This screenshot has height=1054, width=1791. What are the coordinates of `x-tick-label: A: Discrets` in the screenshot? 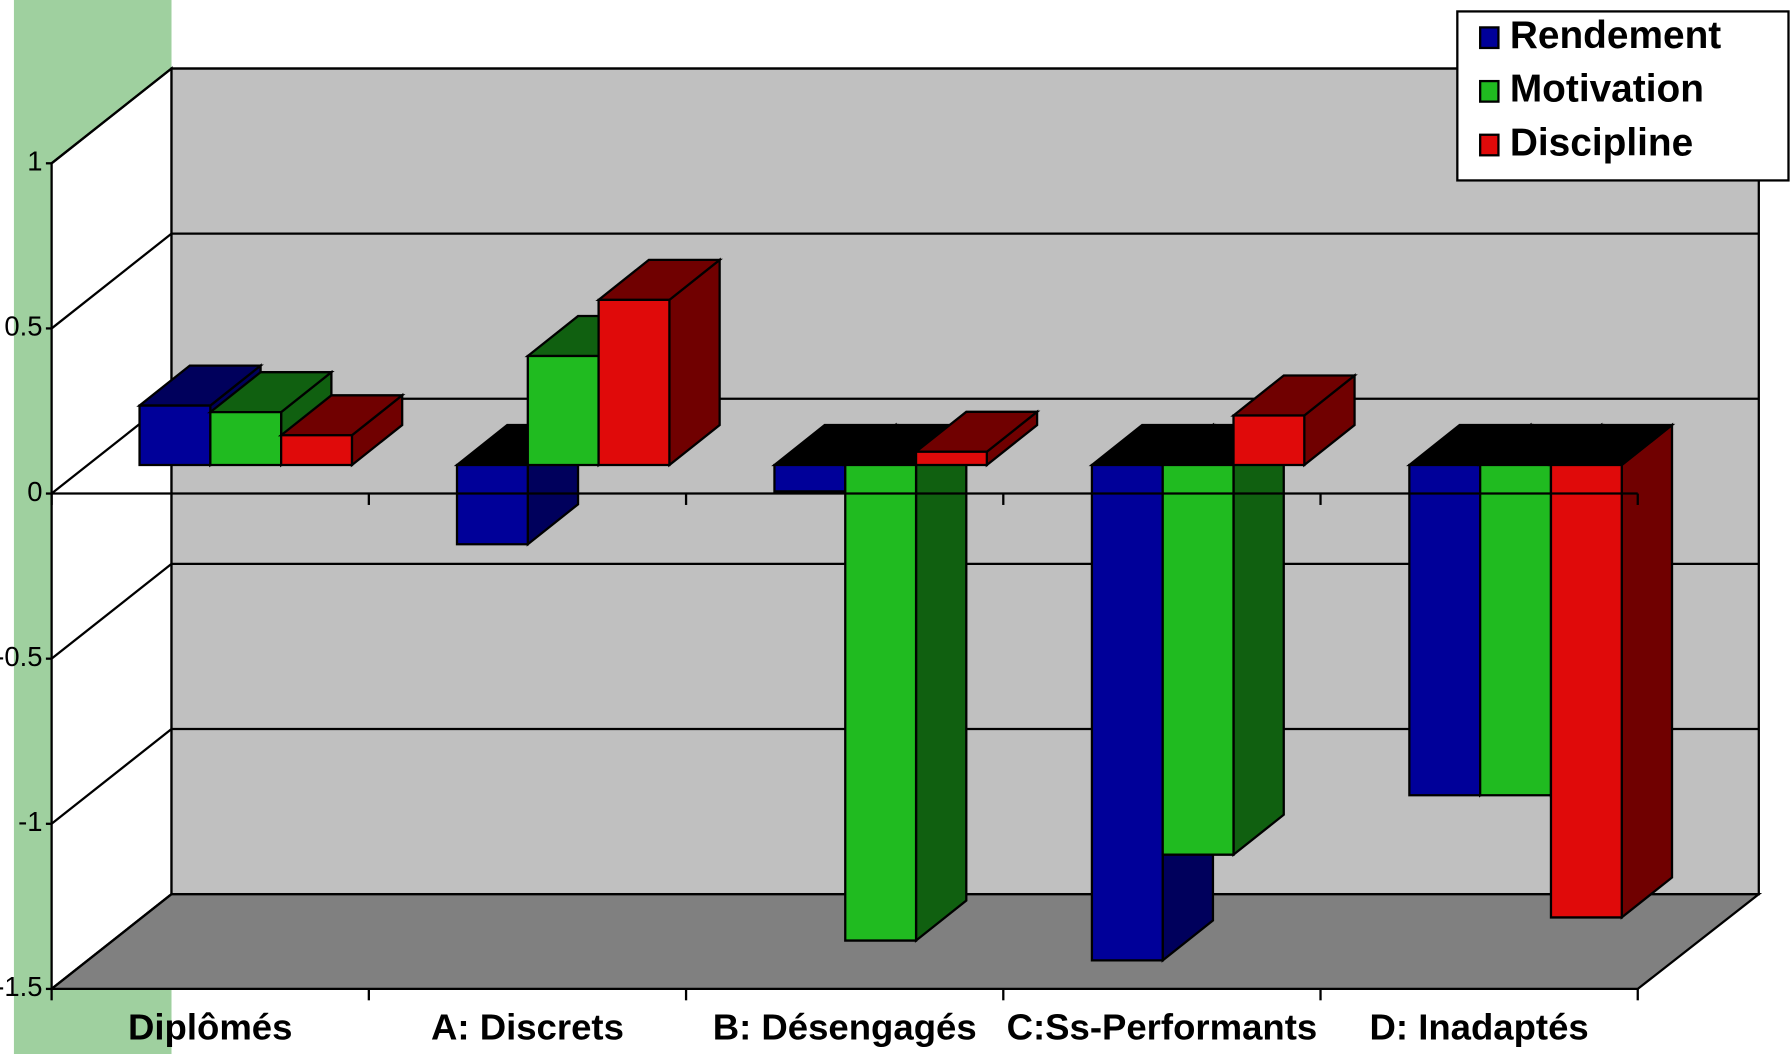 It's located at (527, 1027).